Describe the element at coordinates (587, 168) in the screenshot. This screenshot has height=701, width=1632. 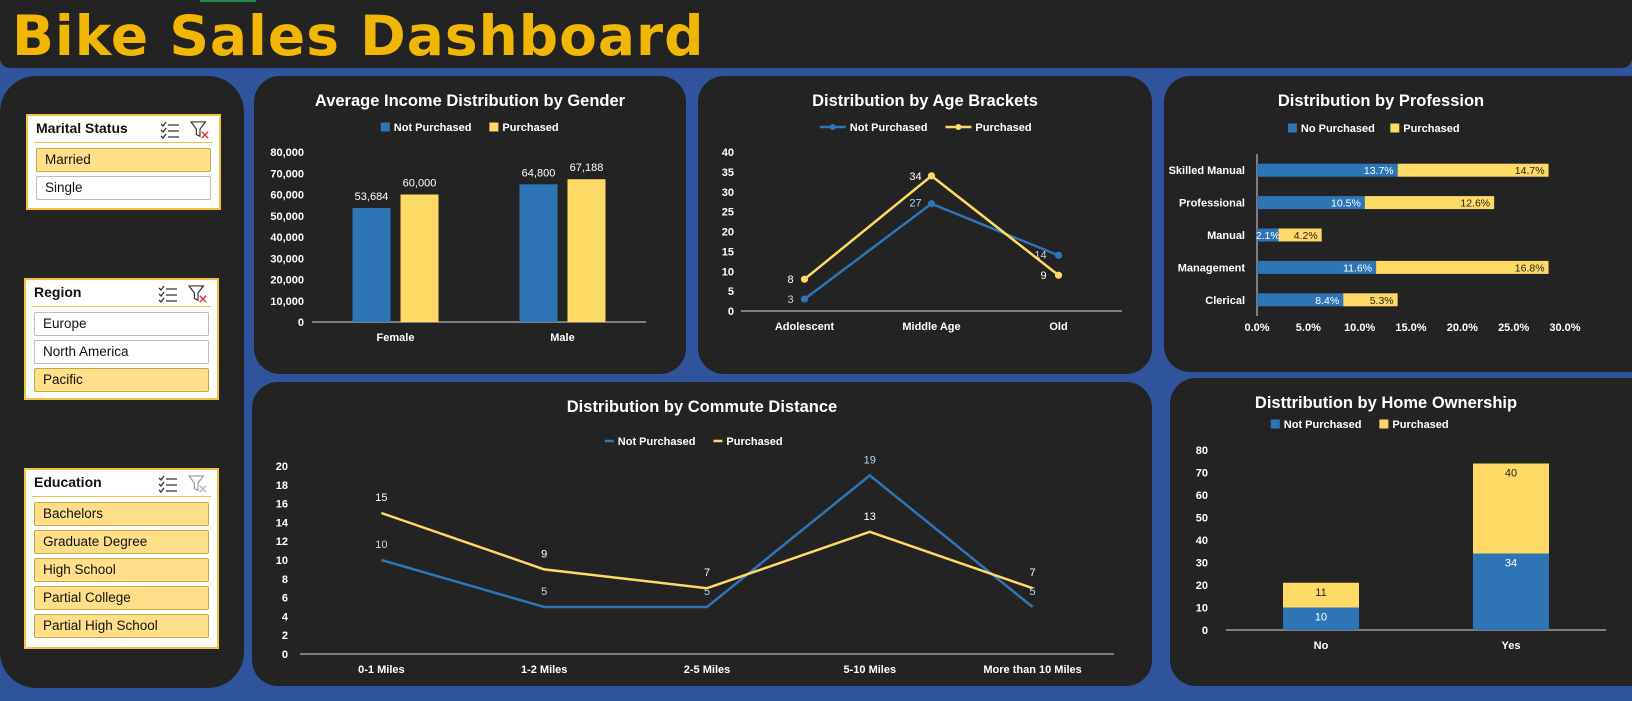
I see `data-label: 67,188` at that location.